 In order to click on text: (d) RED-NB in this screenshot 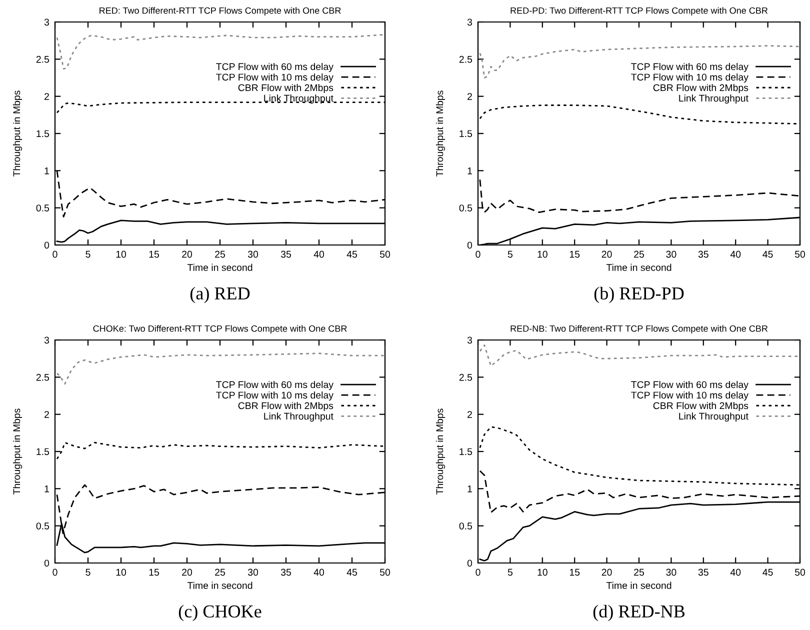, I will do `click(639, 613)`.